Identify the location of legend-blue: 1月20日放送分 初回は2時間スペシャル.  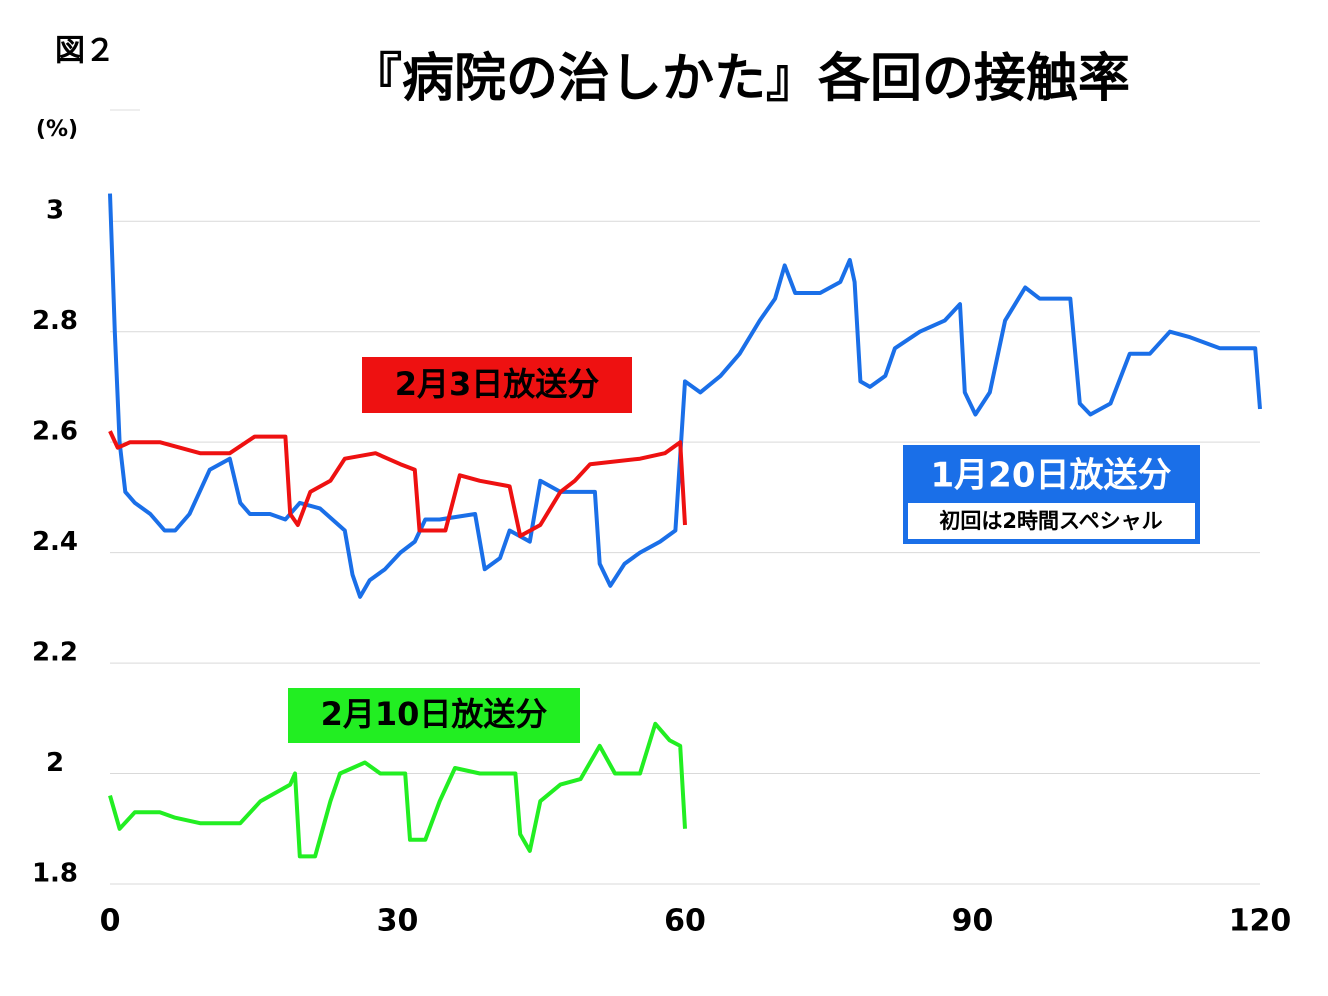
(1051, 494).